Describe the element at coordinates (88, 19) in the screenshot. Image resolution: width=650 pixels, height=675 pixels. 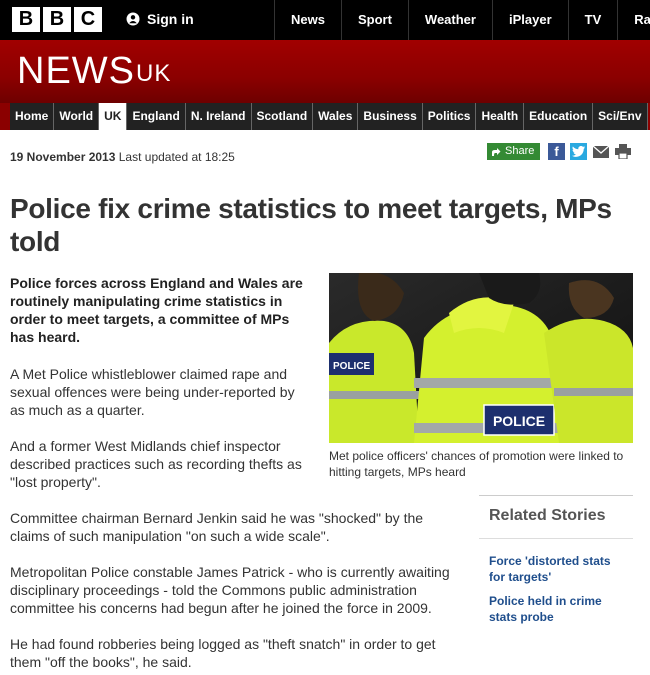
I see `logo-letter: C` at that location.